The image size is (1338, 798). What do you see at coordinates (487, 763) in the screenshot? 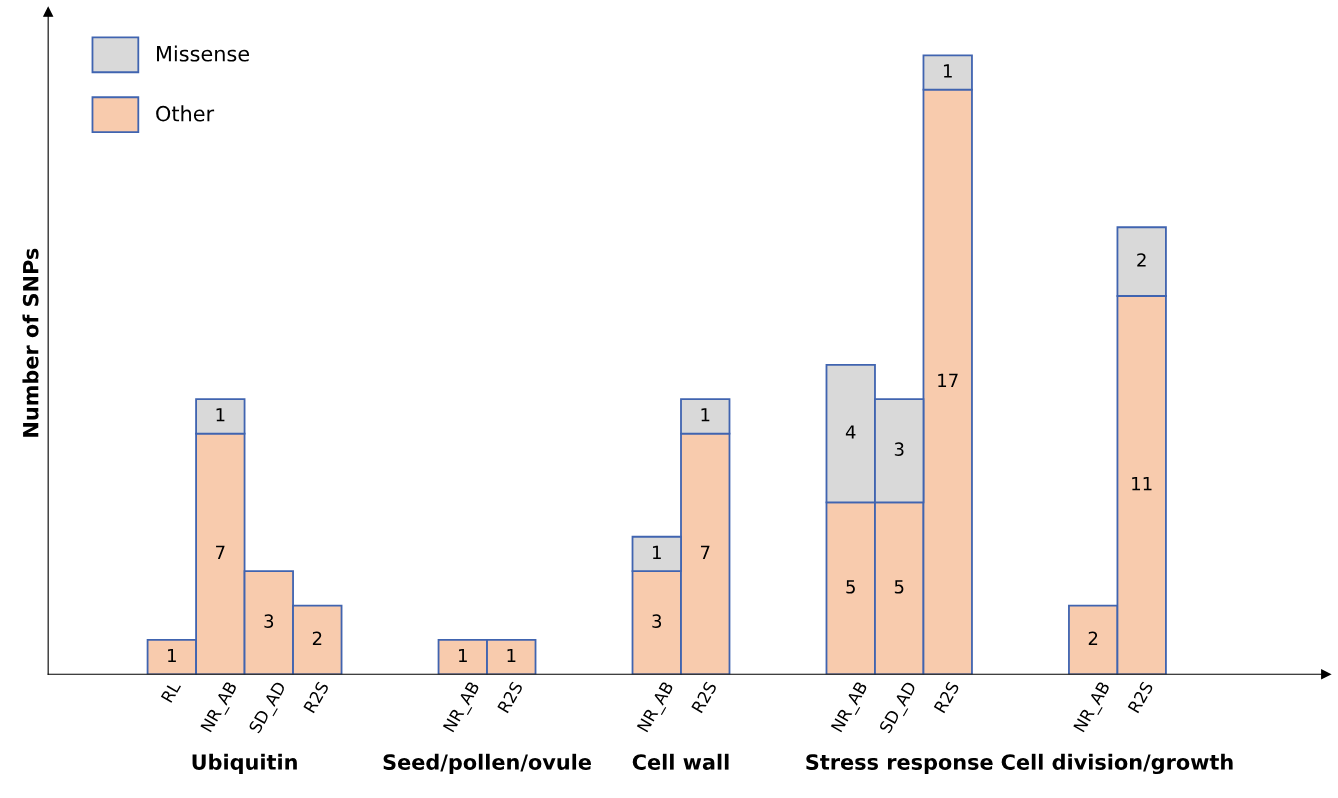
I see `text: Seed/pollen/ovule` at bounding box center [487, 763].